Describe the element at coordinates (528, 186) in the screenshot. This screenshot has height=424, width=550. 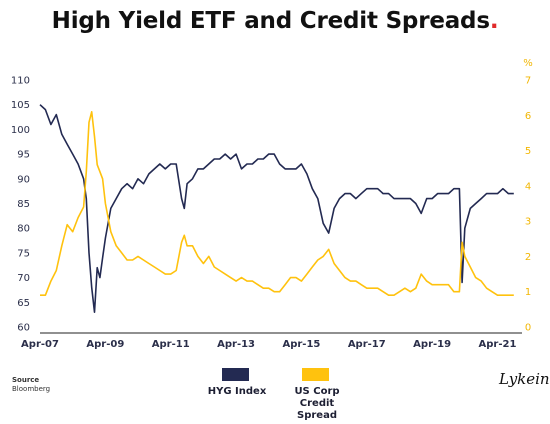
I see `right-tick-label: 4` at that location.